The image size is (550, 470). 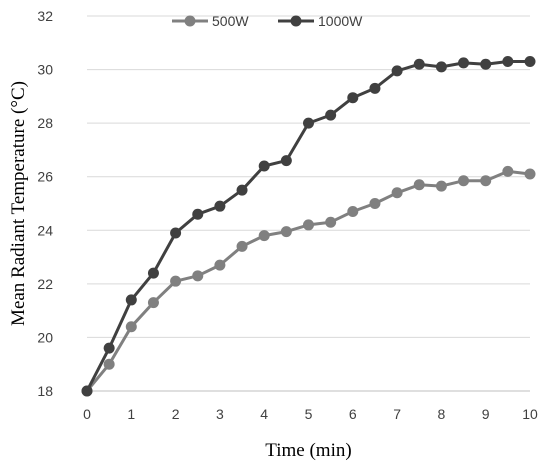 I want to click on legend-item: 500W, so click(x=210, y=21).